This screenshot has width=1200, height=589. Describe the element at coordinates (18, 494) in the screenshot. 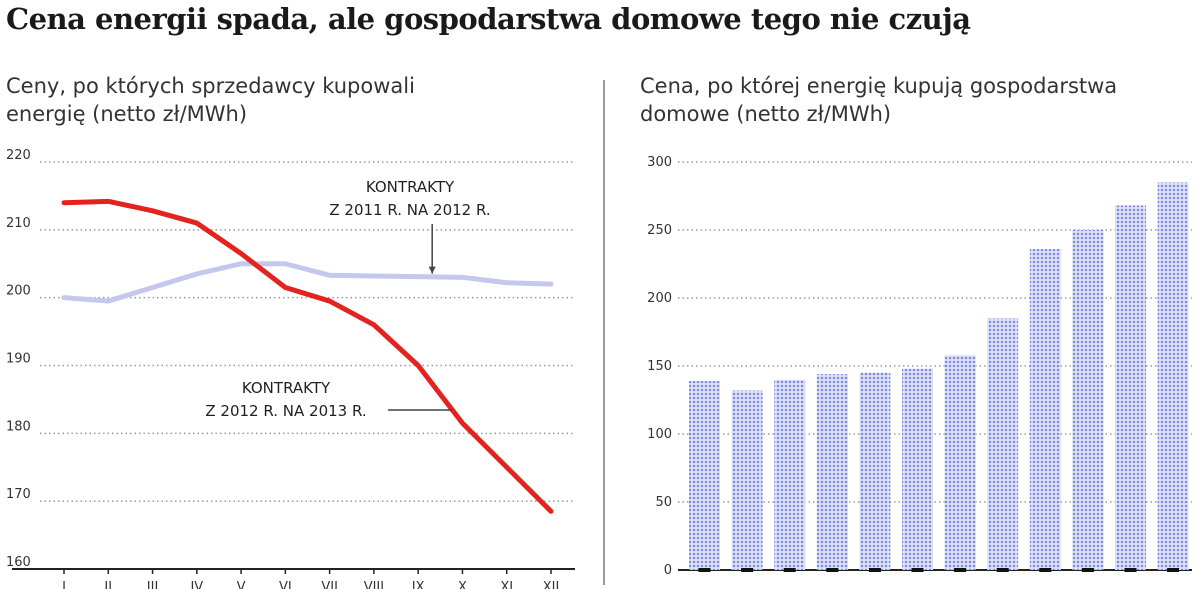

I see `y-tick-label: 170` at that location.